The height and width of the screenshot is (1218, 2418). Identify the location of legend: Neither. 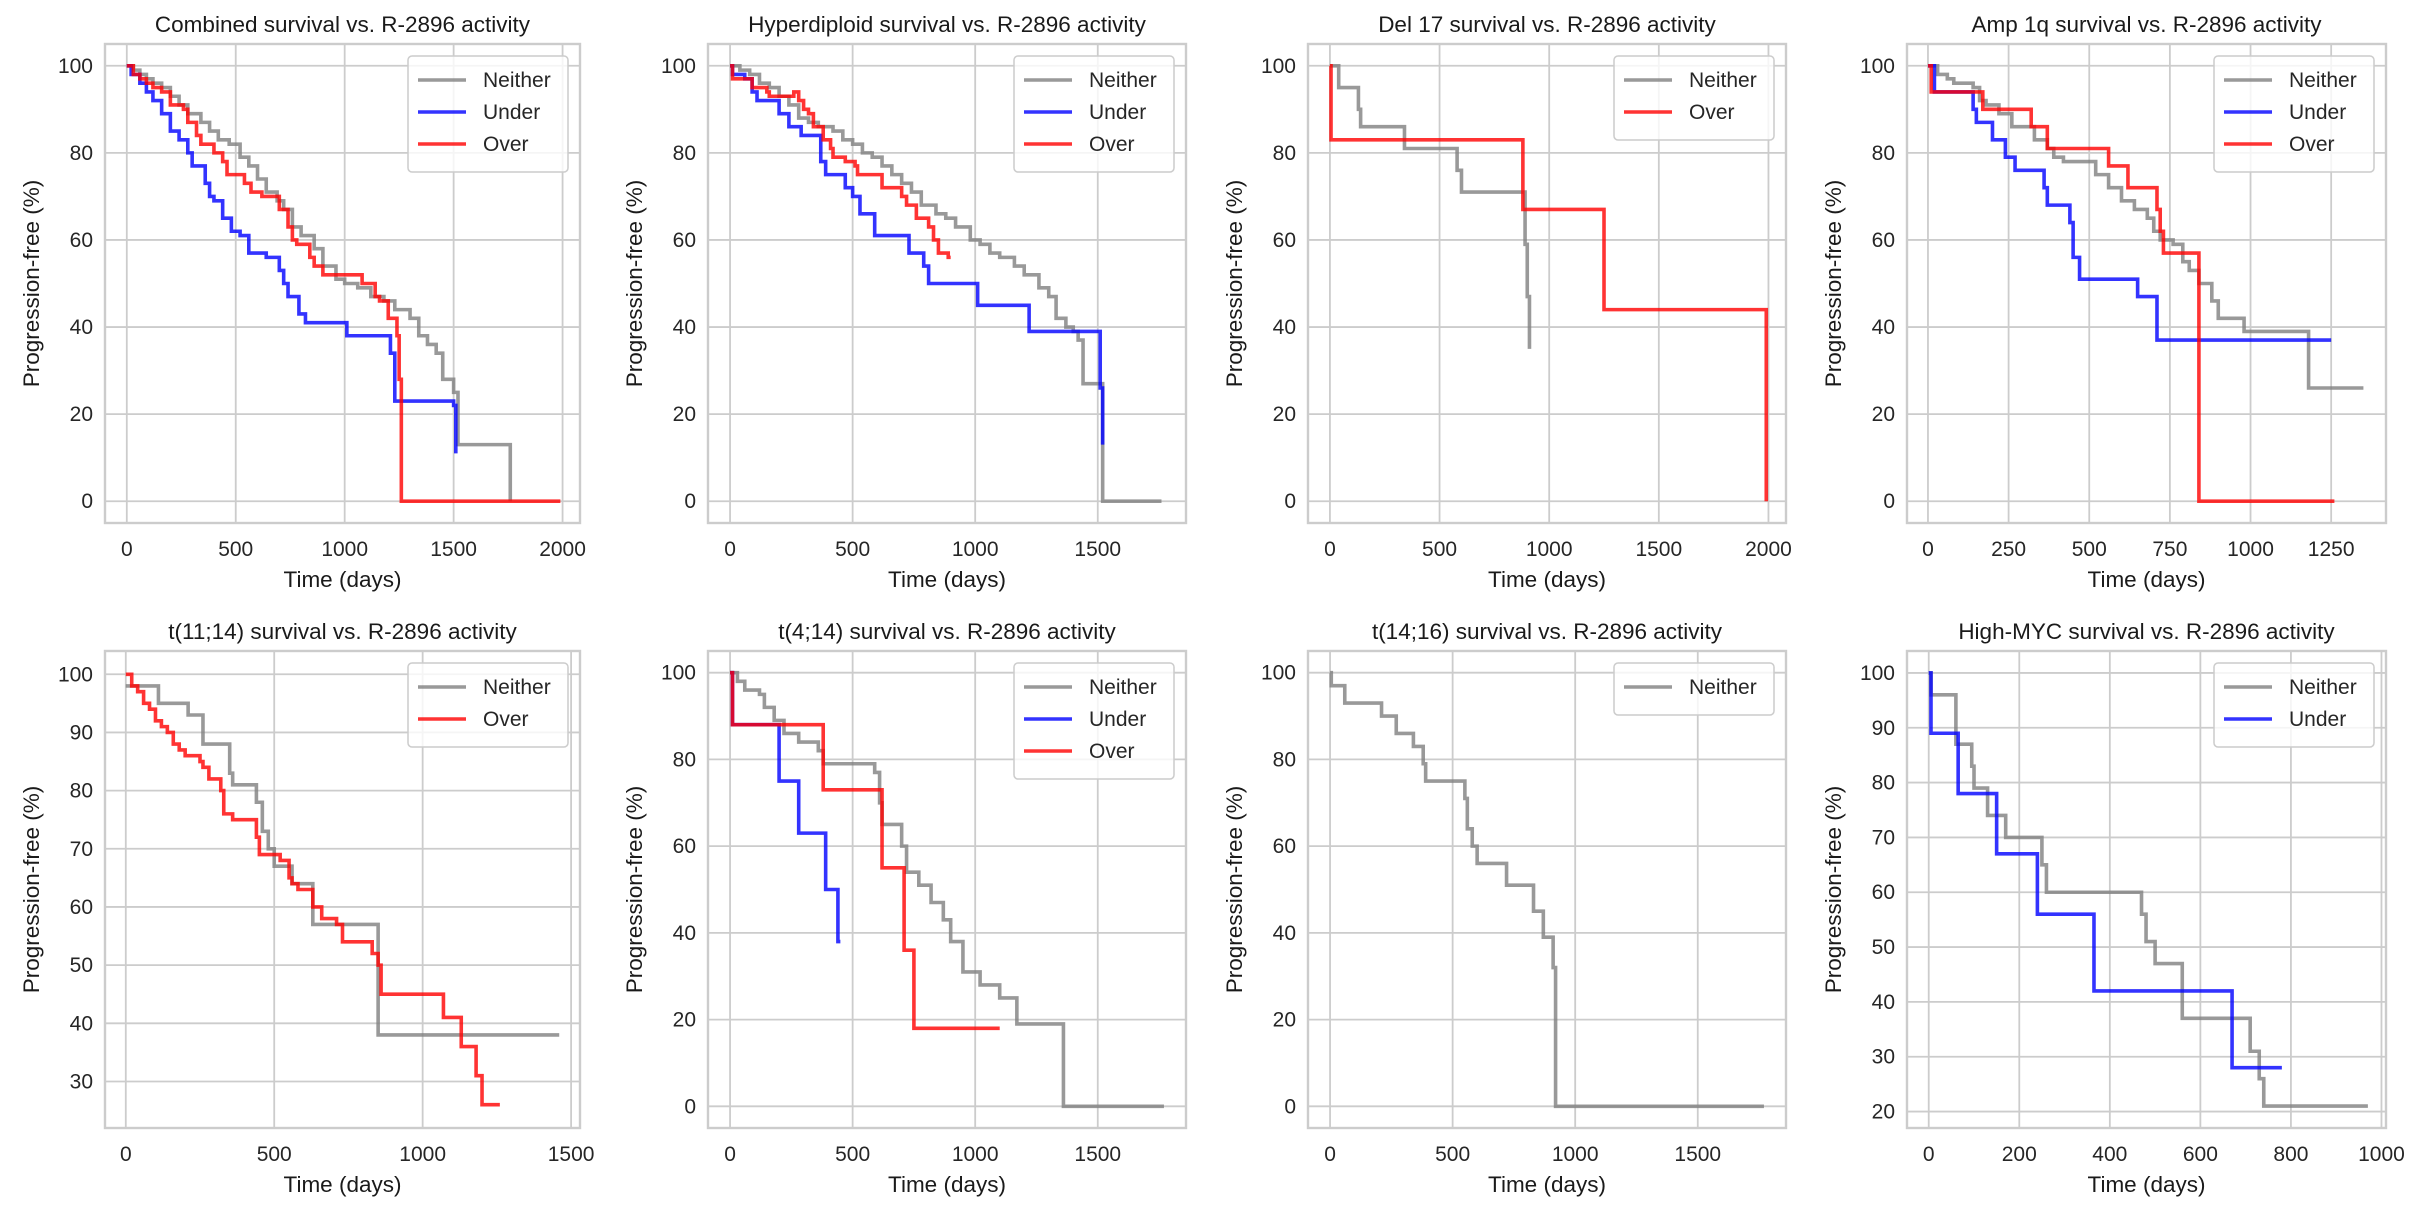
(1694, 689).